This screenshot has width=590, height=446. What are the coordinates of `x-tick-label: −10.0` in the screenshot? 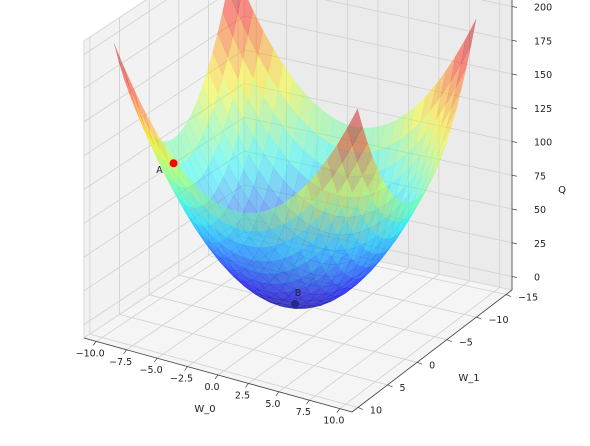 It's located at (90, 353).